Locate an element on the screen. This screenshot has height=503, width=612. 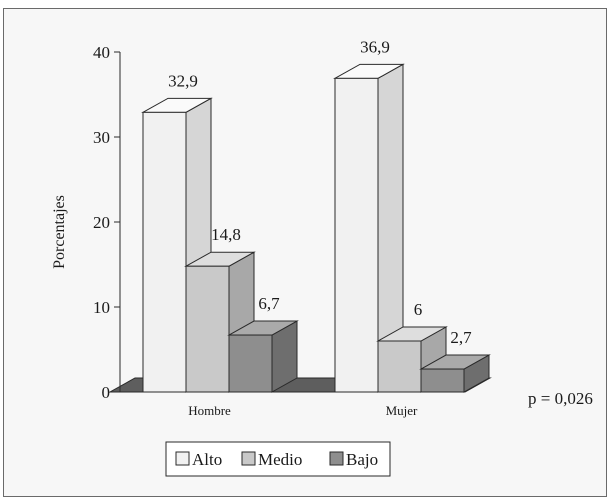
bar-hombre-bajo is located at coordinates (263, 356).